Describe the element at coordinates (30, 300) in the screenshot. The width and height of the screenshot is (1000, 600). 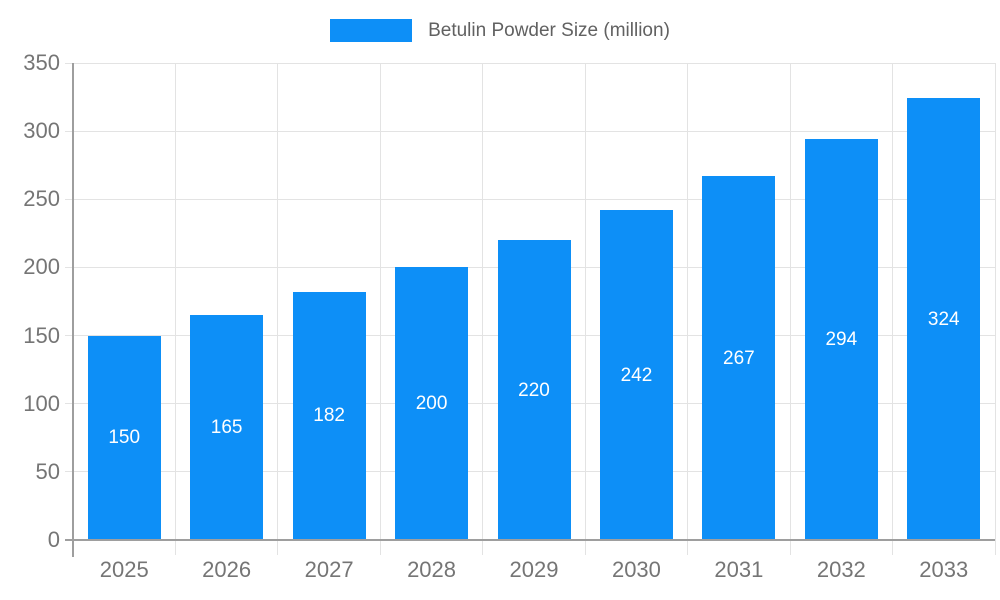
I see `y-axis-labels: 0 50 100 150 200 250 300 350` at that location.